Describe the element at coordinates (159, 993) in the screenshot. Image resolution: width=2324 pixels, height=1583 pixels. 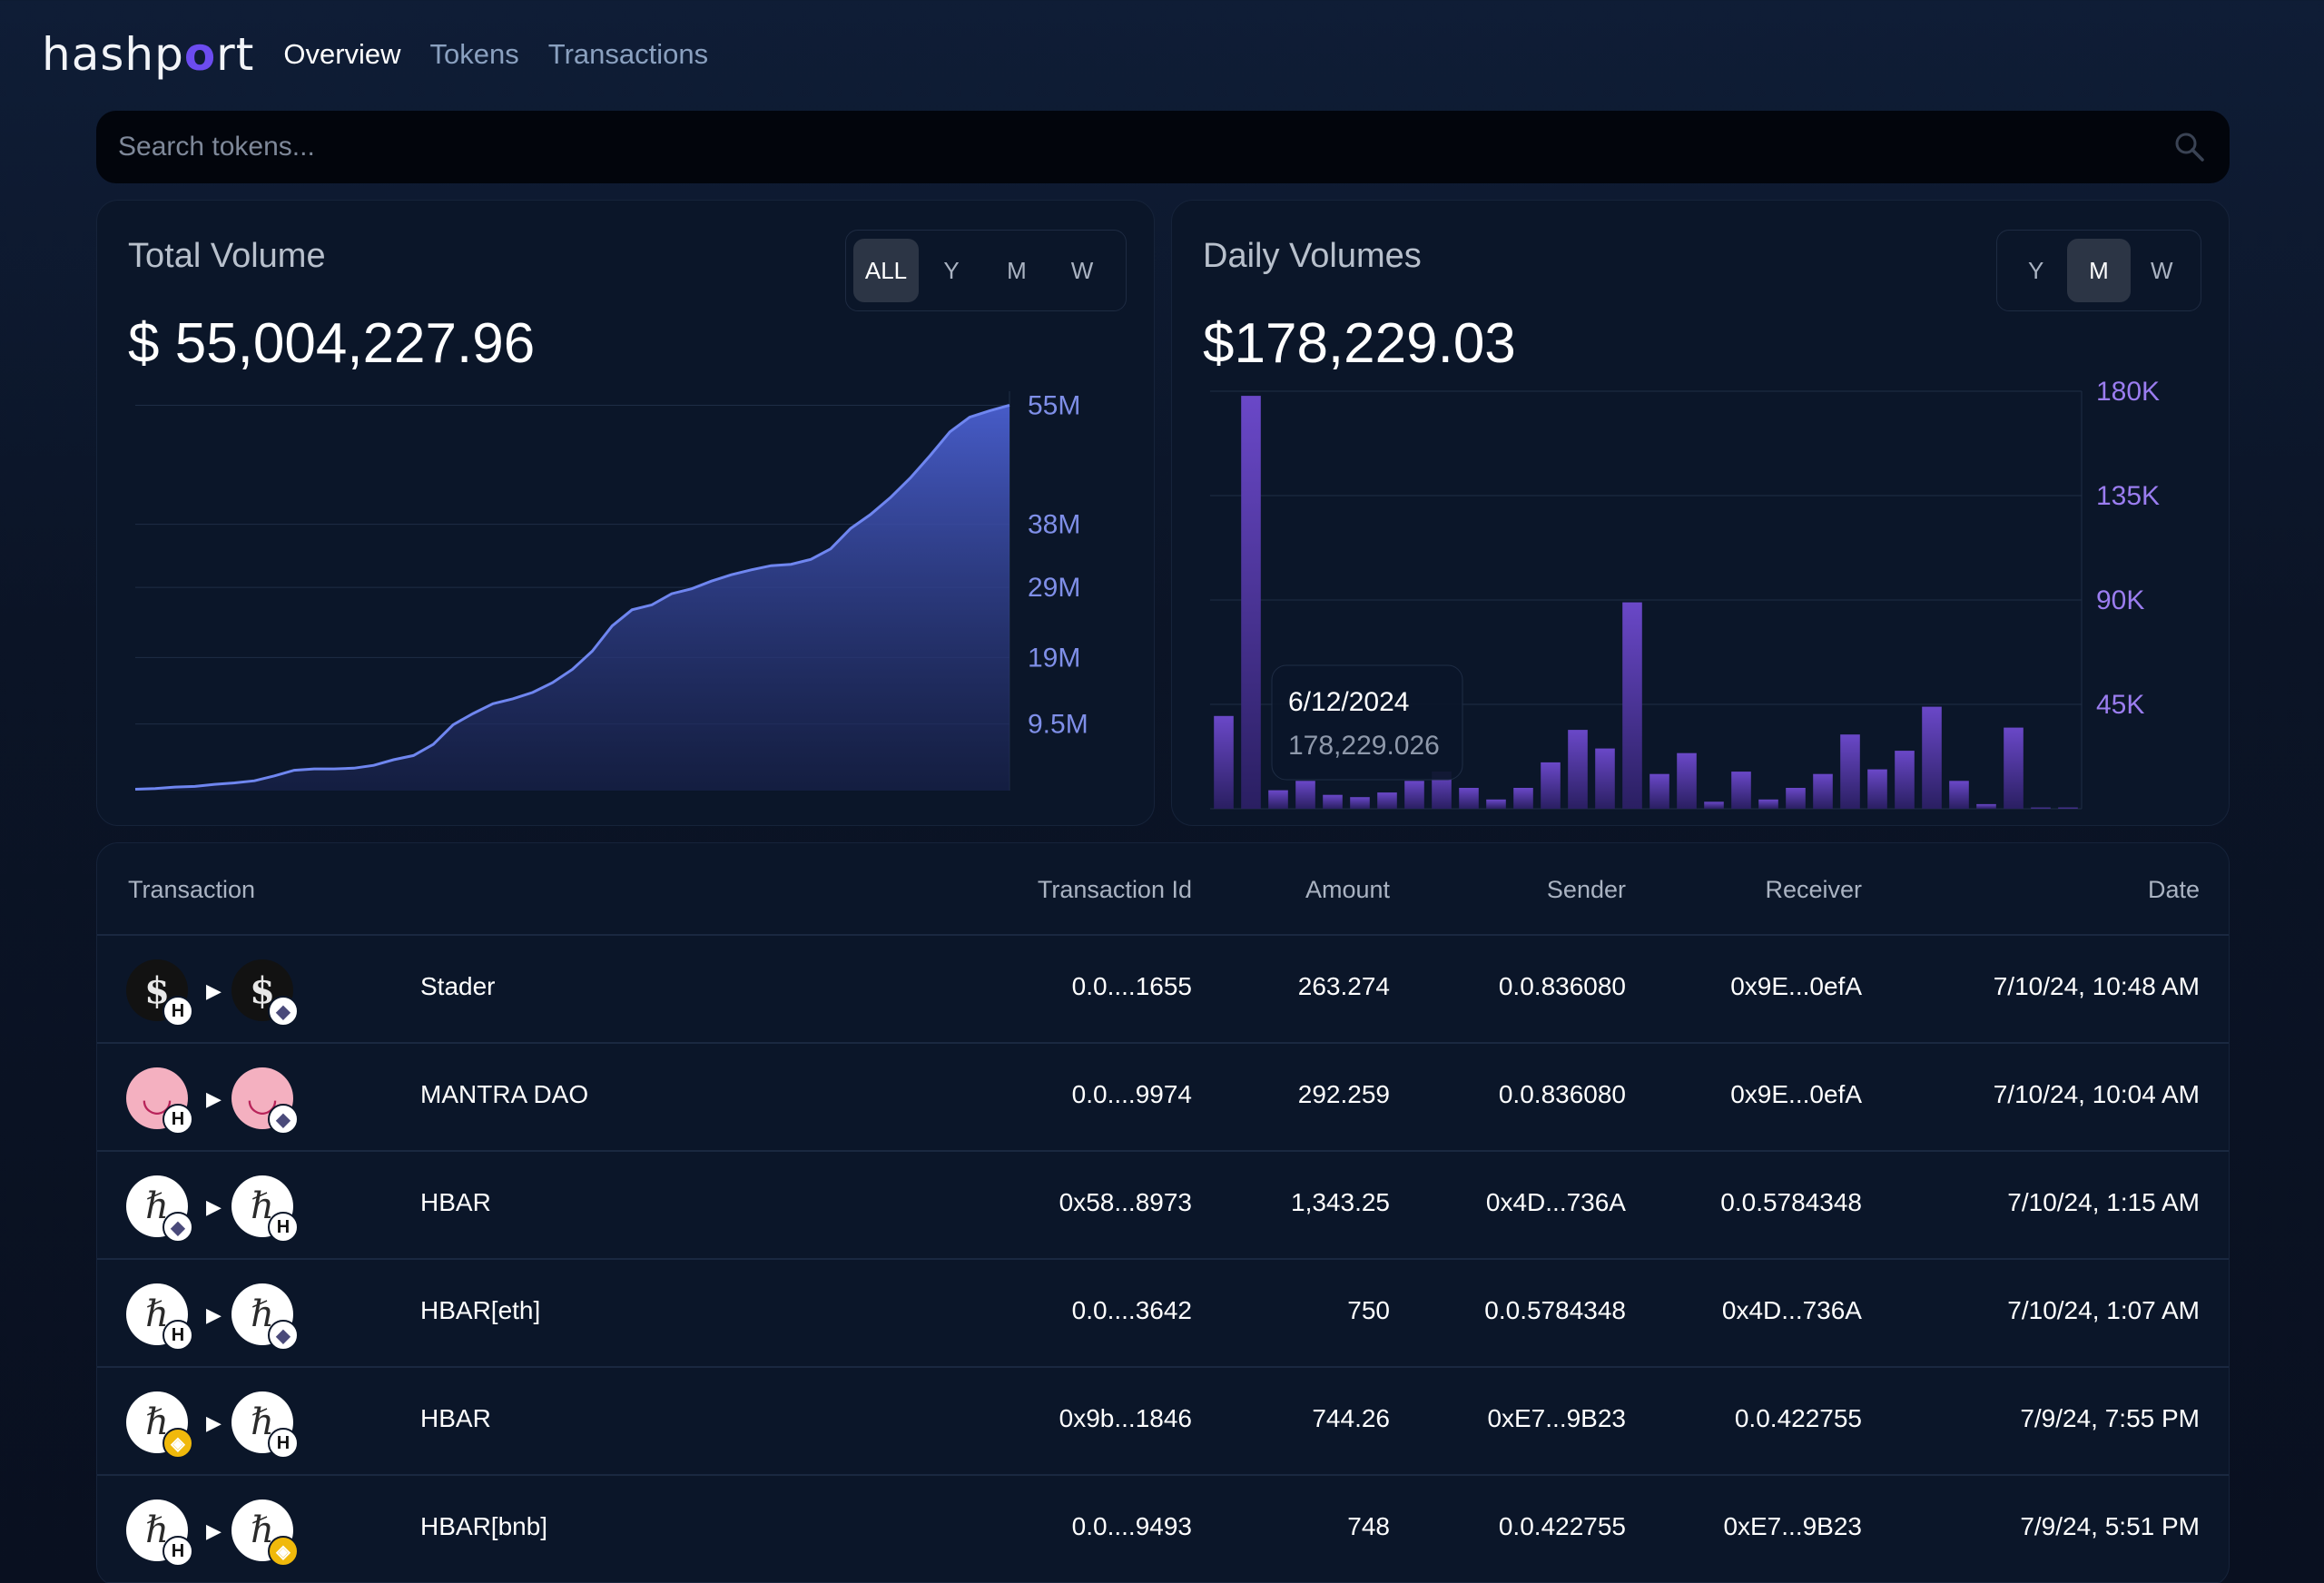
I see `stader-token-icon: $ H` at that location.